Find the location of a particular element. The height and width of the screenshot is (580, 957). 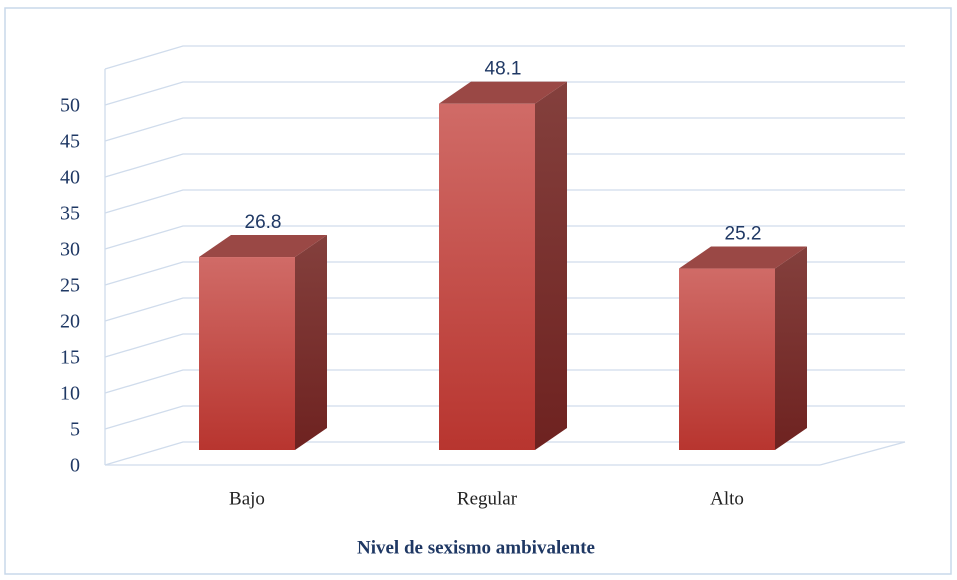

x-tick-label: Regular is located at coordinates (487, 498).